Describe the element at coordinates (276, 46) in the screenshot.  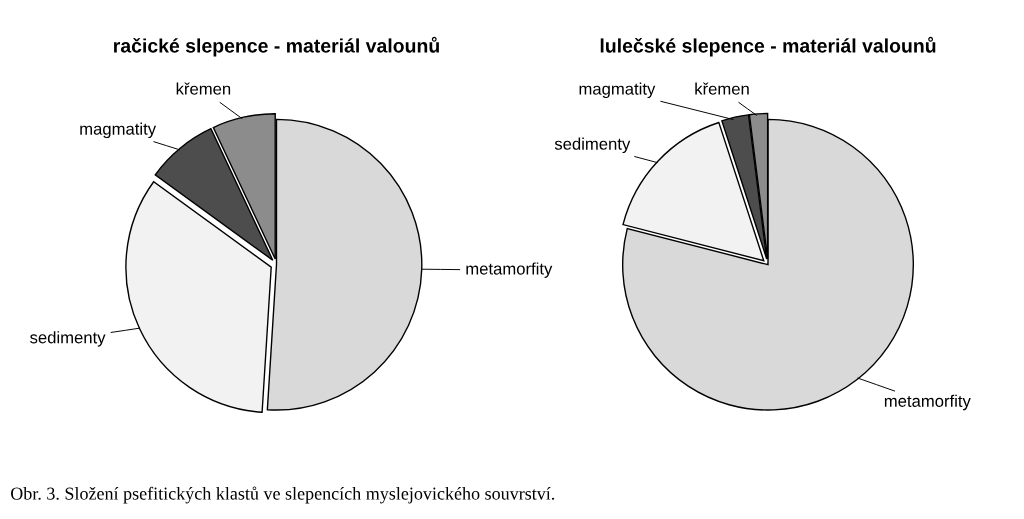
I see `chart-title: račické slepence - materiál valounů` at that location.